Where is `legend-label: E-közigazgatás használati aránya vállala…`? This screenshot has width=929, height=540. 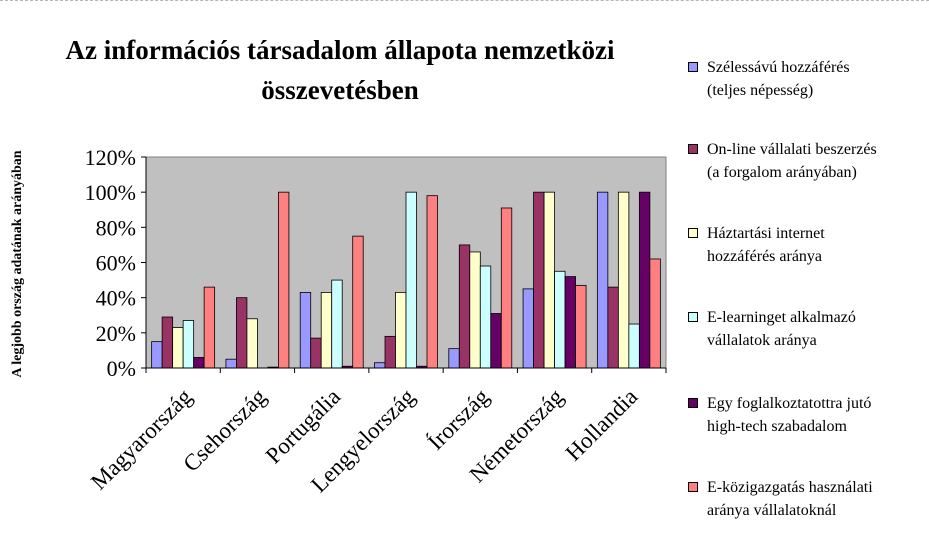
legend-label: E-közigazgatás használati aránya vállala… is located at coordinates (790, 499).